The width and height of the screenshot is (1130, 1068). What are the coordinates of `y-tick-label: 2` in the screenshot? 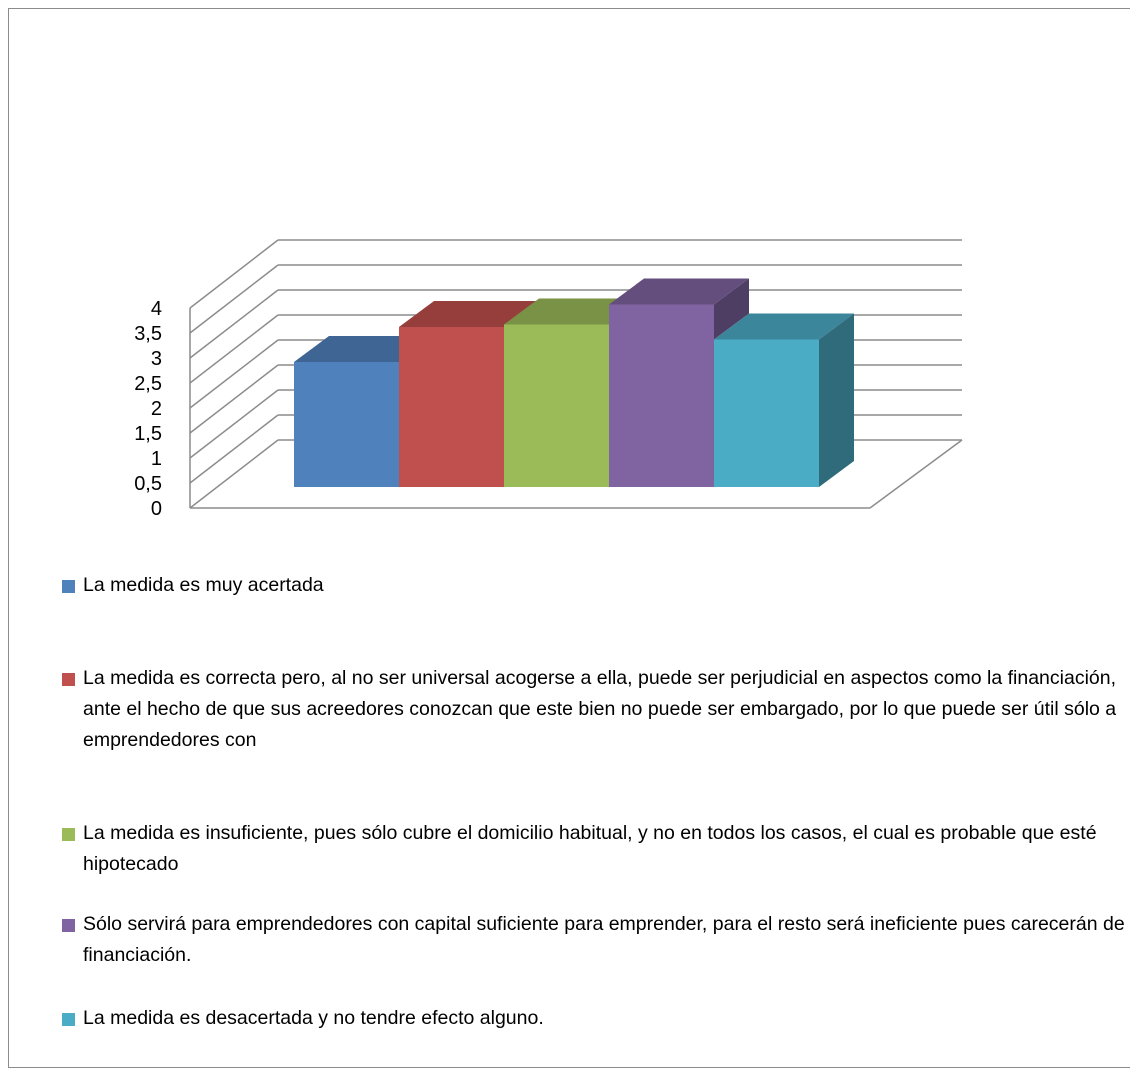 It's located at (156, 409).